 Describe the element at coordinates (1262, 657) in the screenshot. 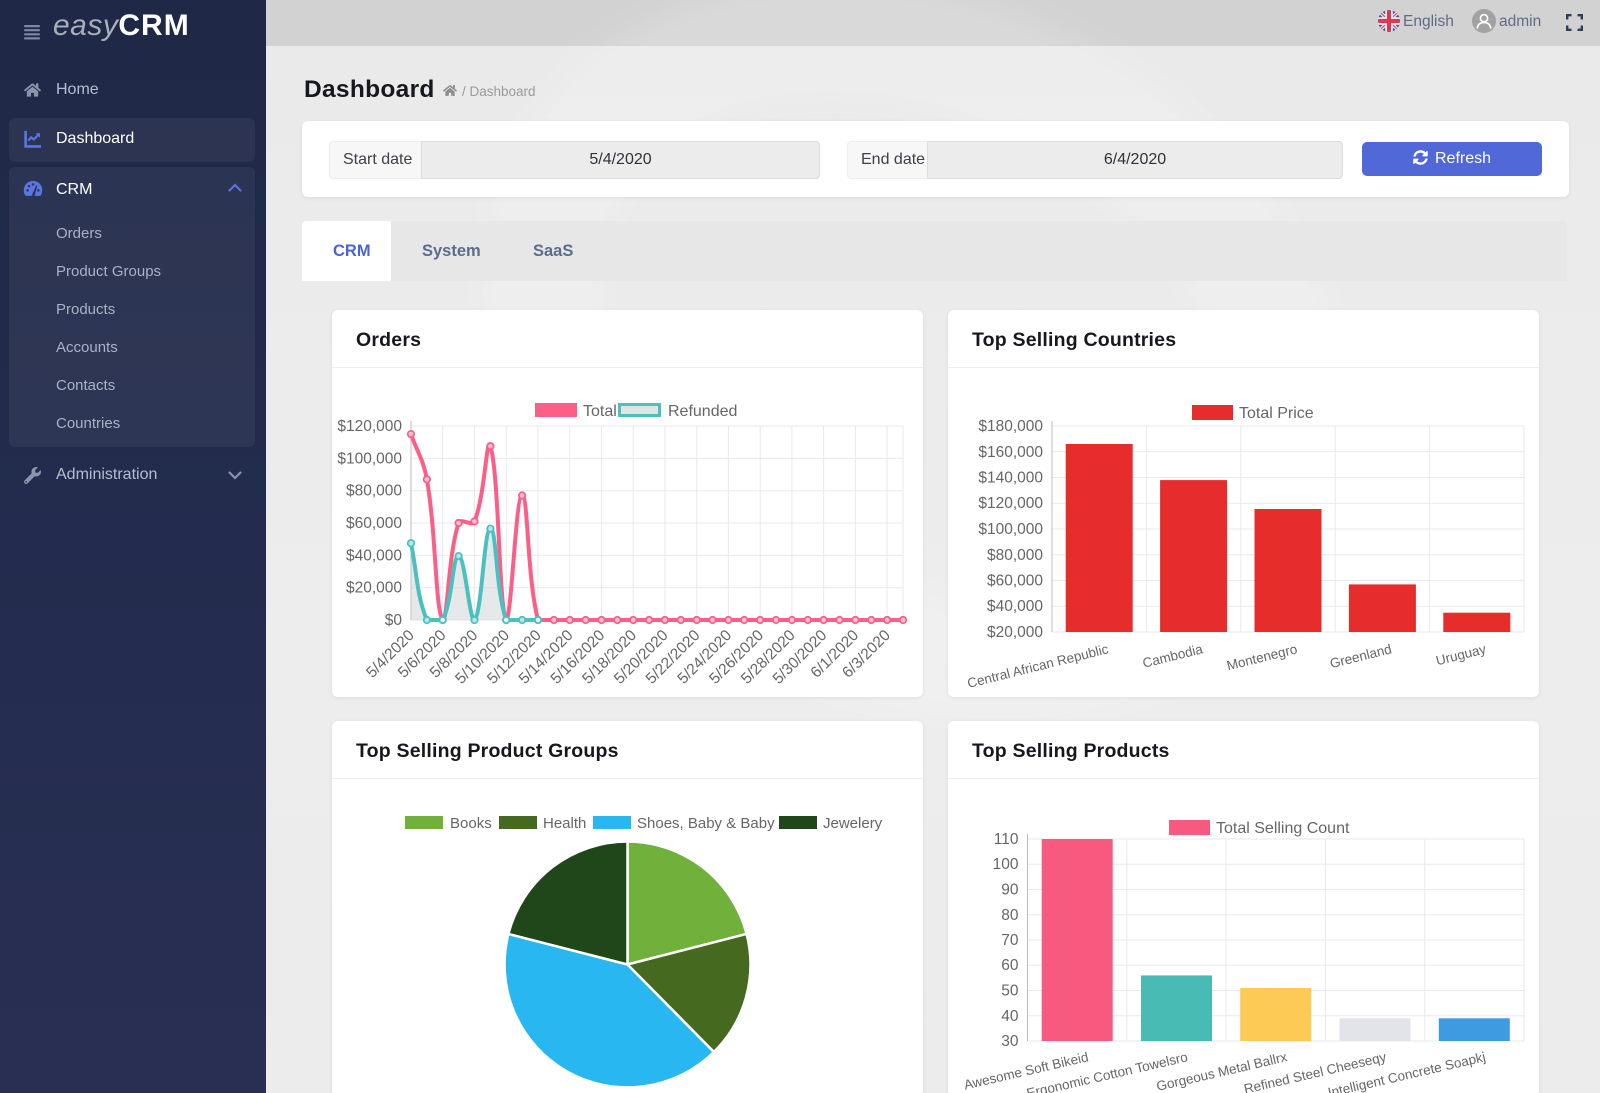

I see `svg-text: Montenegro` at that location.